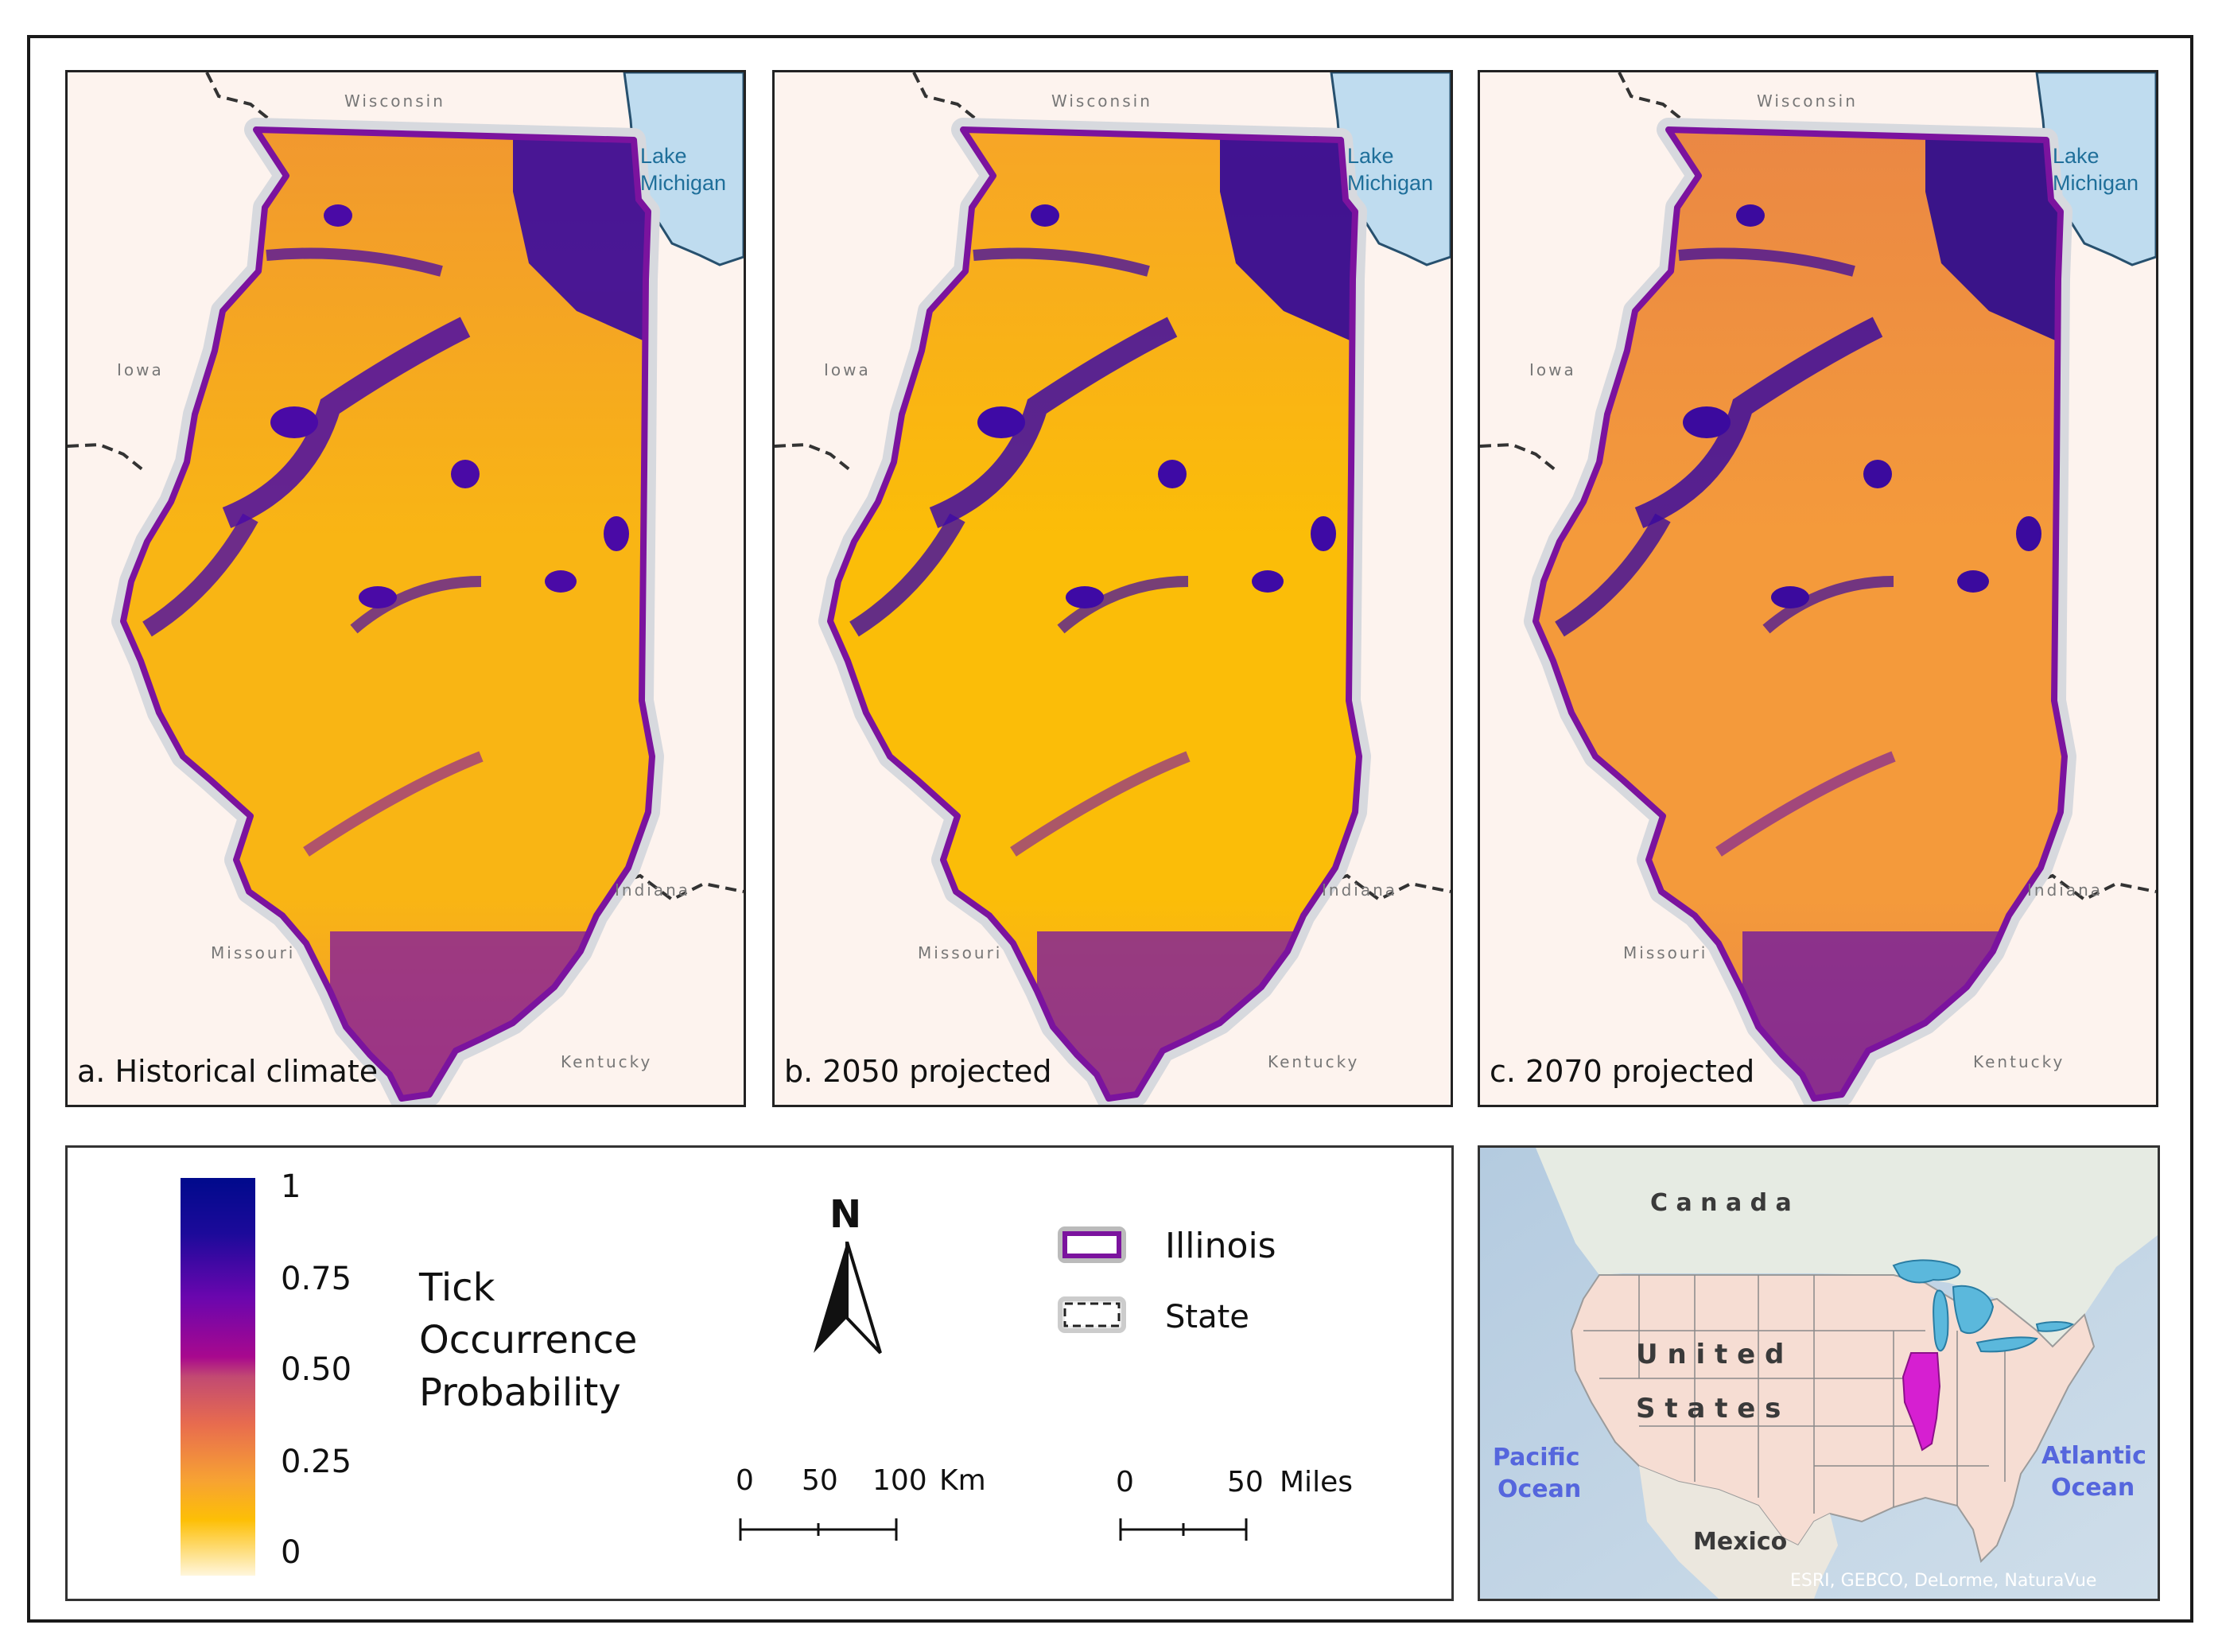  Describe the element at coordinates (1245, 1482) in the screenshot. I see `mi-scale-tick-50: 50` at that location.